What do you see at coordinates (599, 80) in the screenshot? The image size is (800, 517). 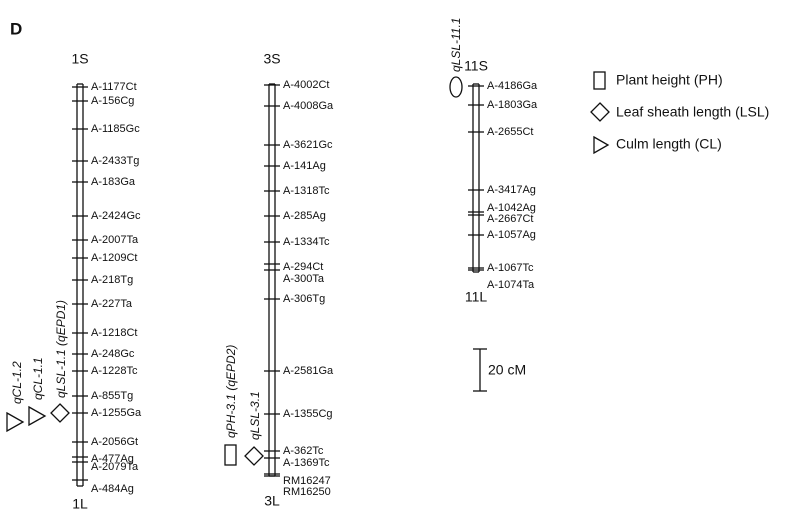 I see `legend-rect` at bounding box center [599, 80].